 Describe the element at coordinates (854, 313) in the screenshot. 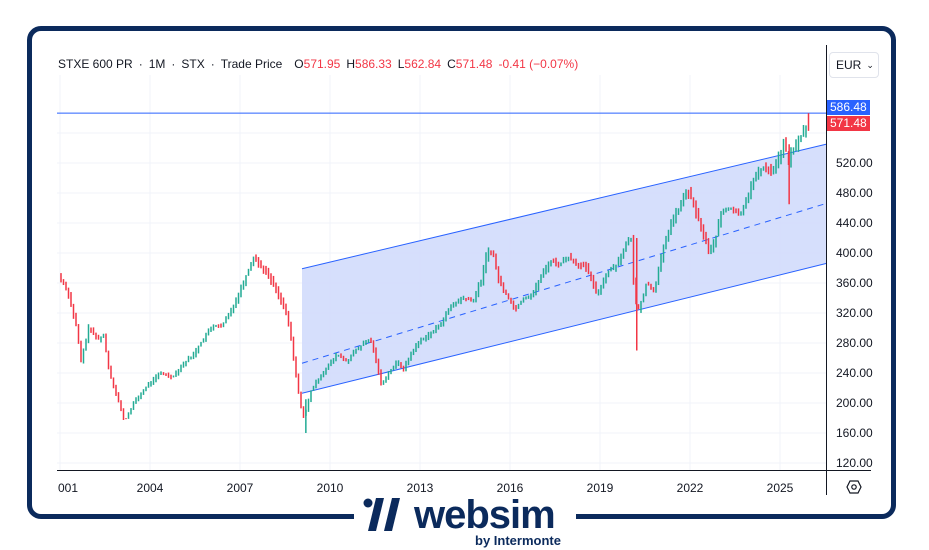

I see `price-axis-label: 320.00` at that location.